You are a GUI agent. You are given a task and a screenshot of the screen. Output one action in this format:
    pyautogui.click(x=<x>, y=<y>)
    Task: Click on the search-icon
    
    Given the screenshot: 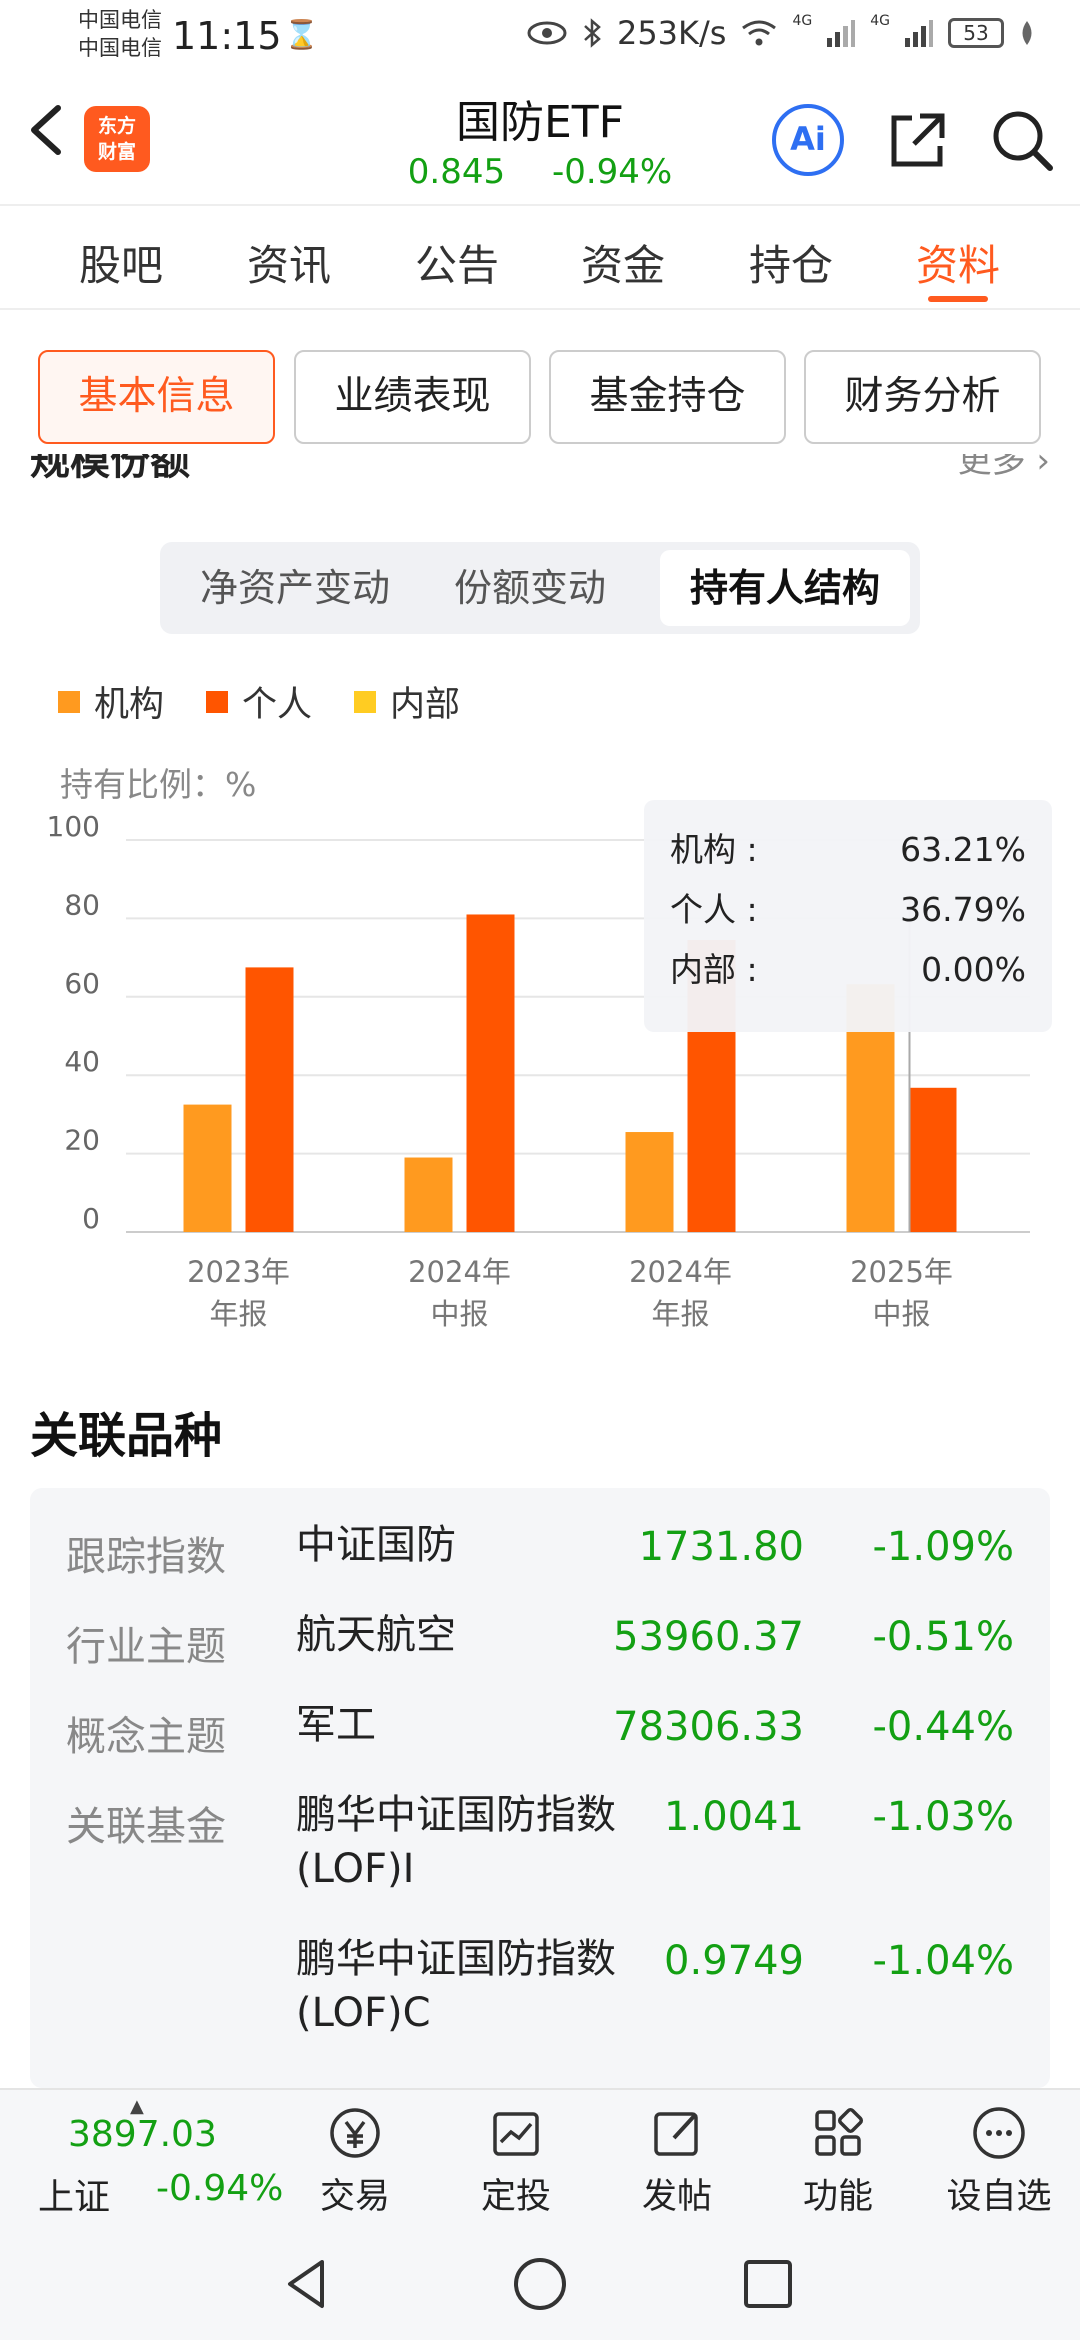 What is the action you would take?
    pyautogui.click(x=1022, y=140)
    